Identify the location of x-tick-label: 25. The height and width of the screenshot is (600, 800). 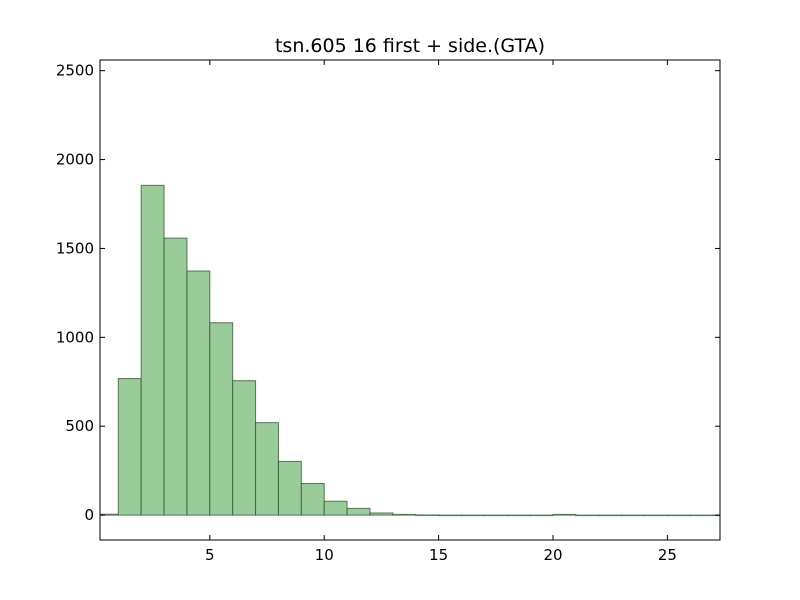
(667, 555).